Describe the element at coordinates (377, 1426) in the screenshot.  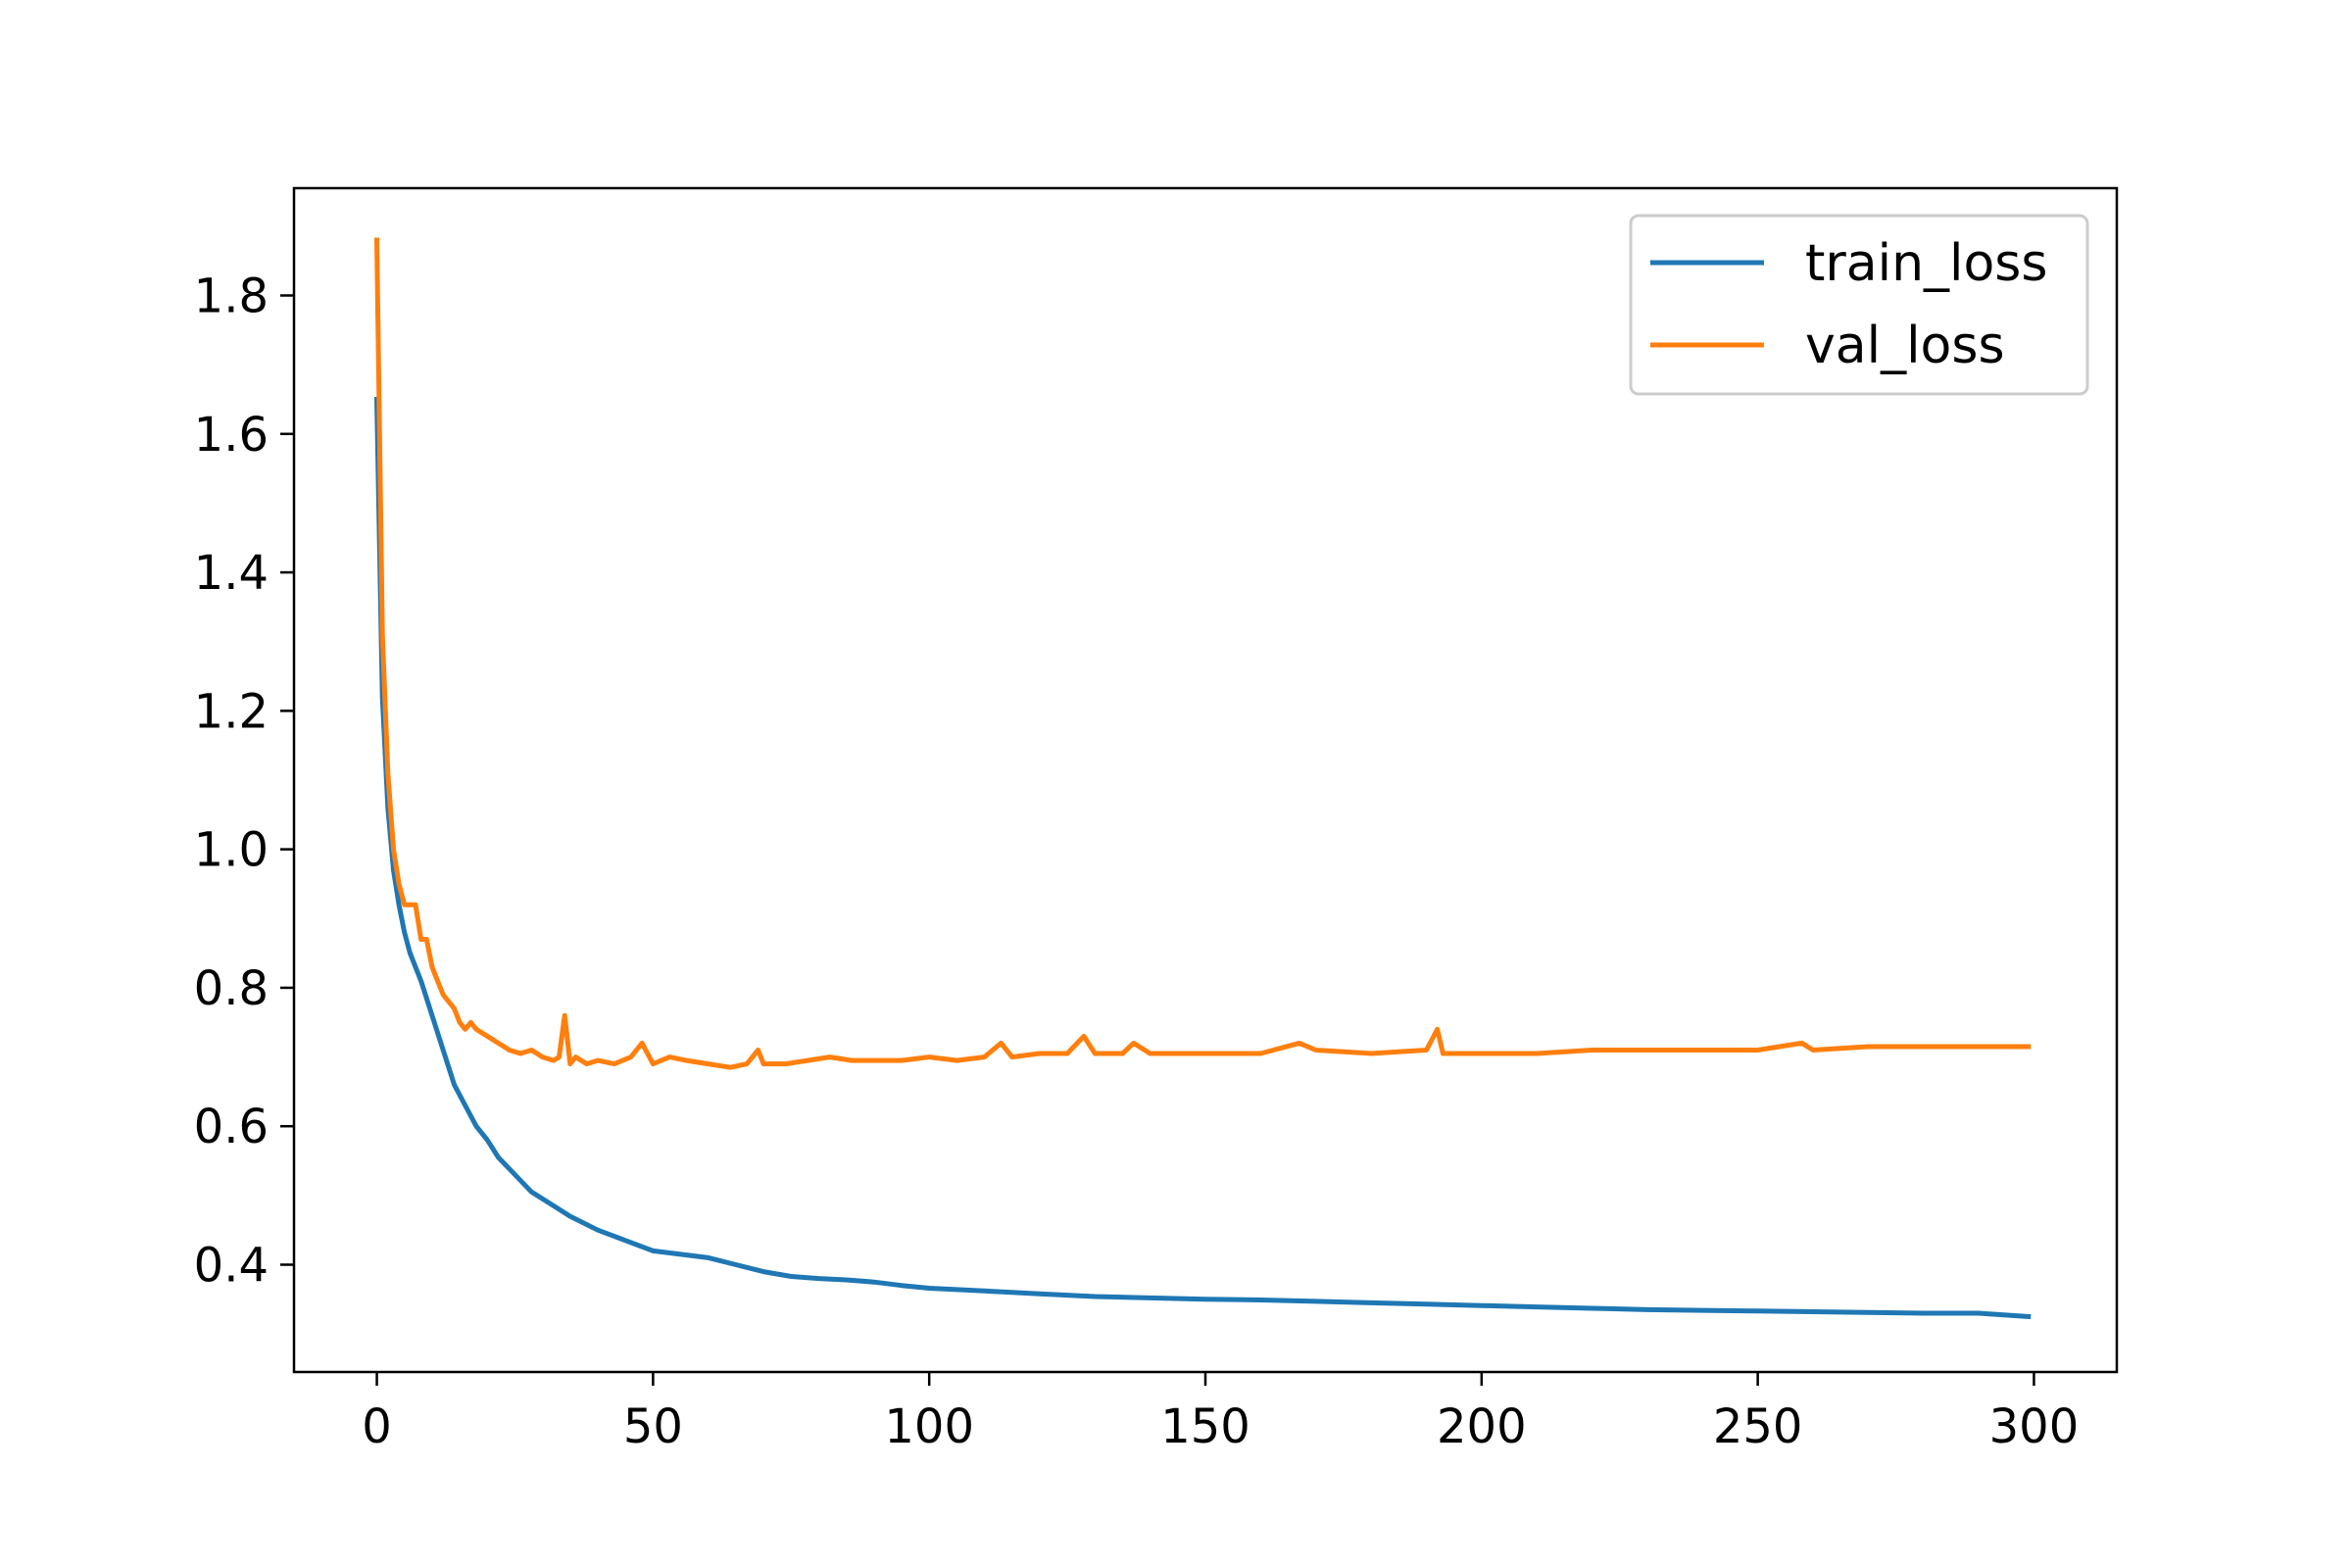
I see `x-tick-label: 0` at that location.